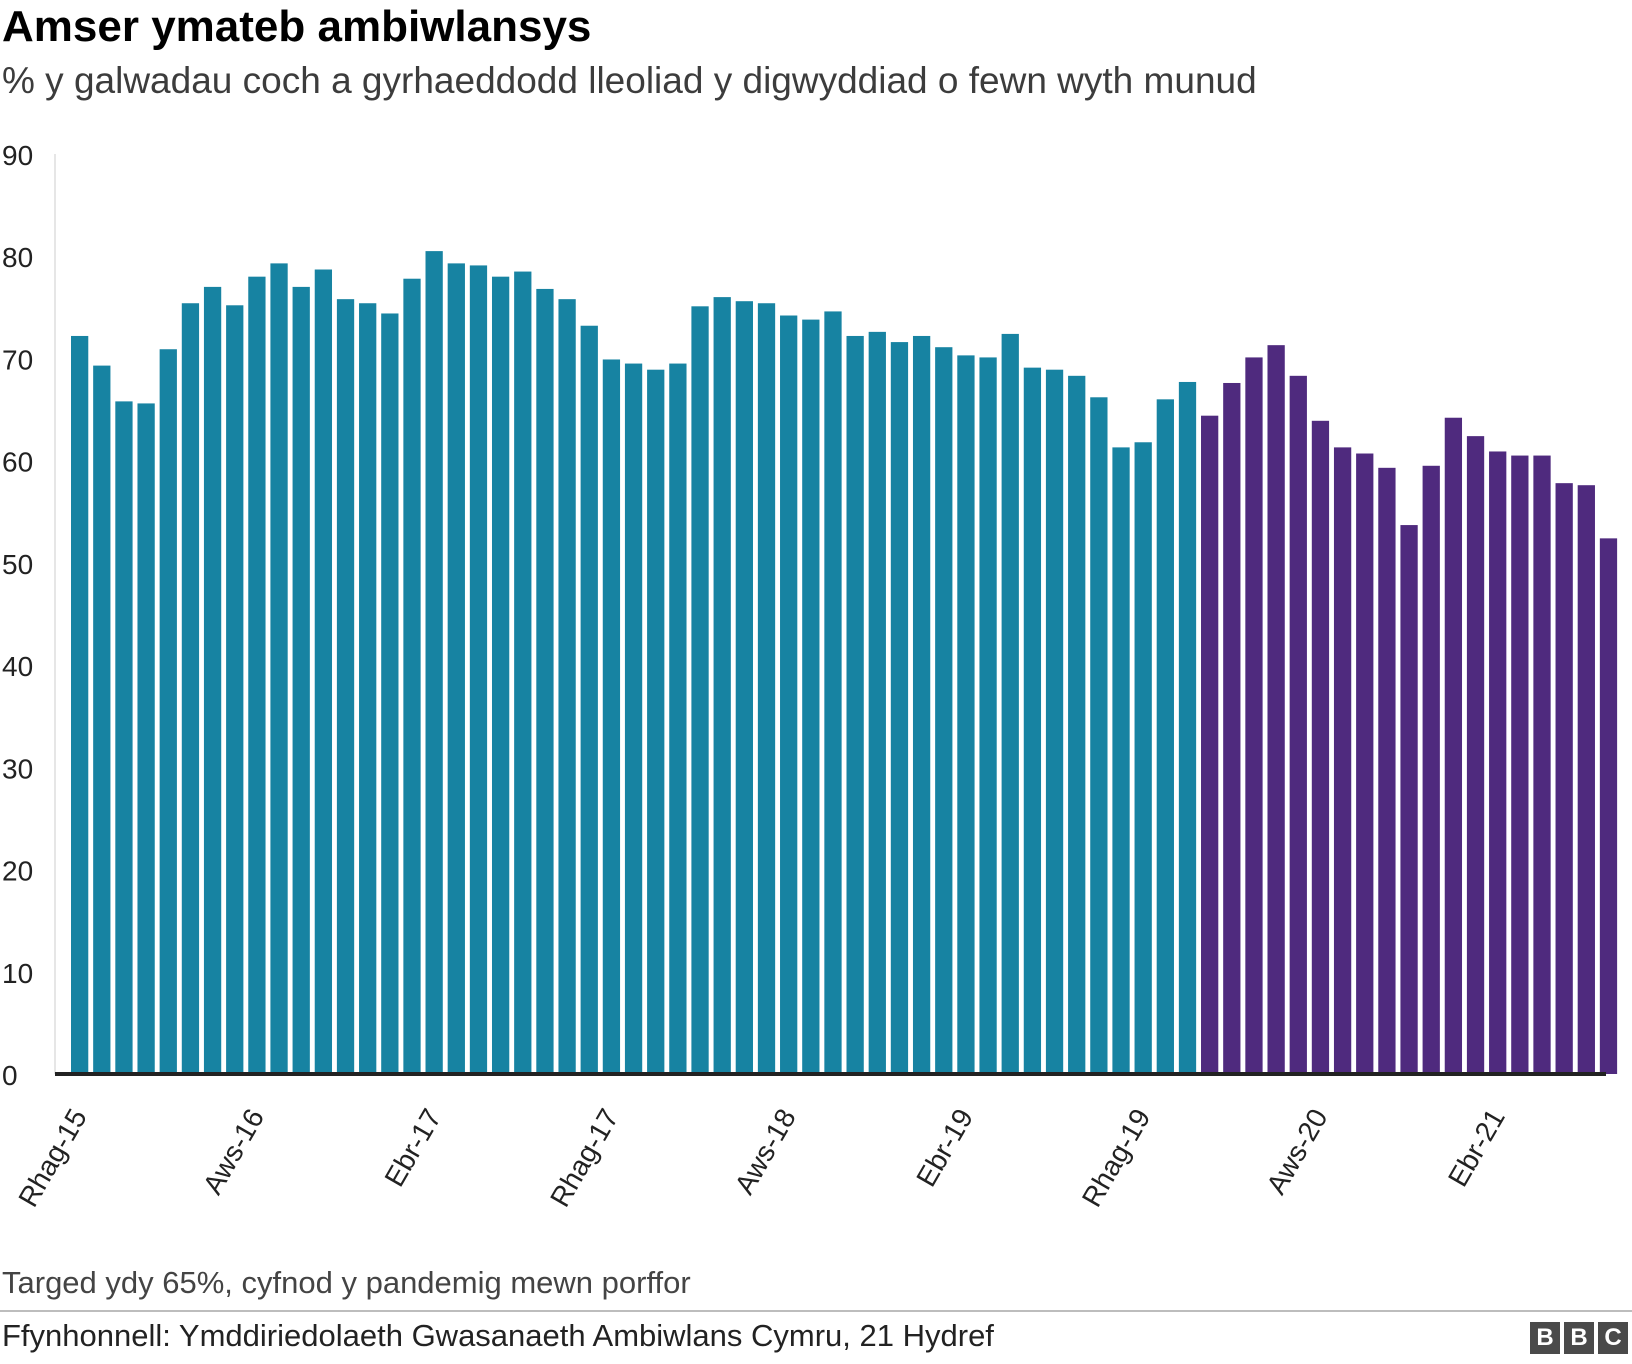 The height and width of the screenshot is (1364, 1632). What do you see at coordinates (52, 1158) in the screenshot?
I see `x-tick-label: Rhag-15` at bounding box center [52, 1158].